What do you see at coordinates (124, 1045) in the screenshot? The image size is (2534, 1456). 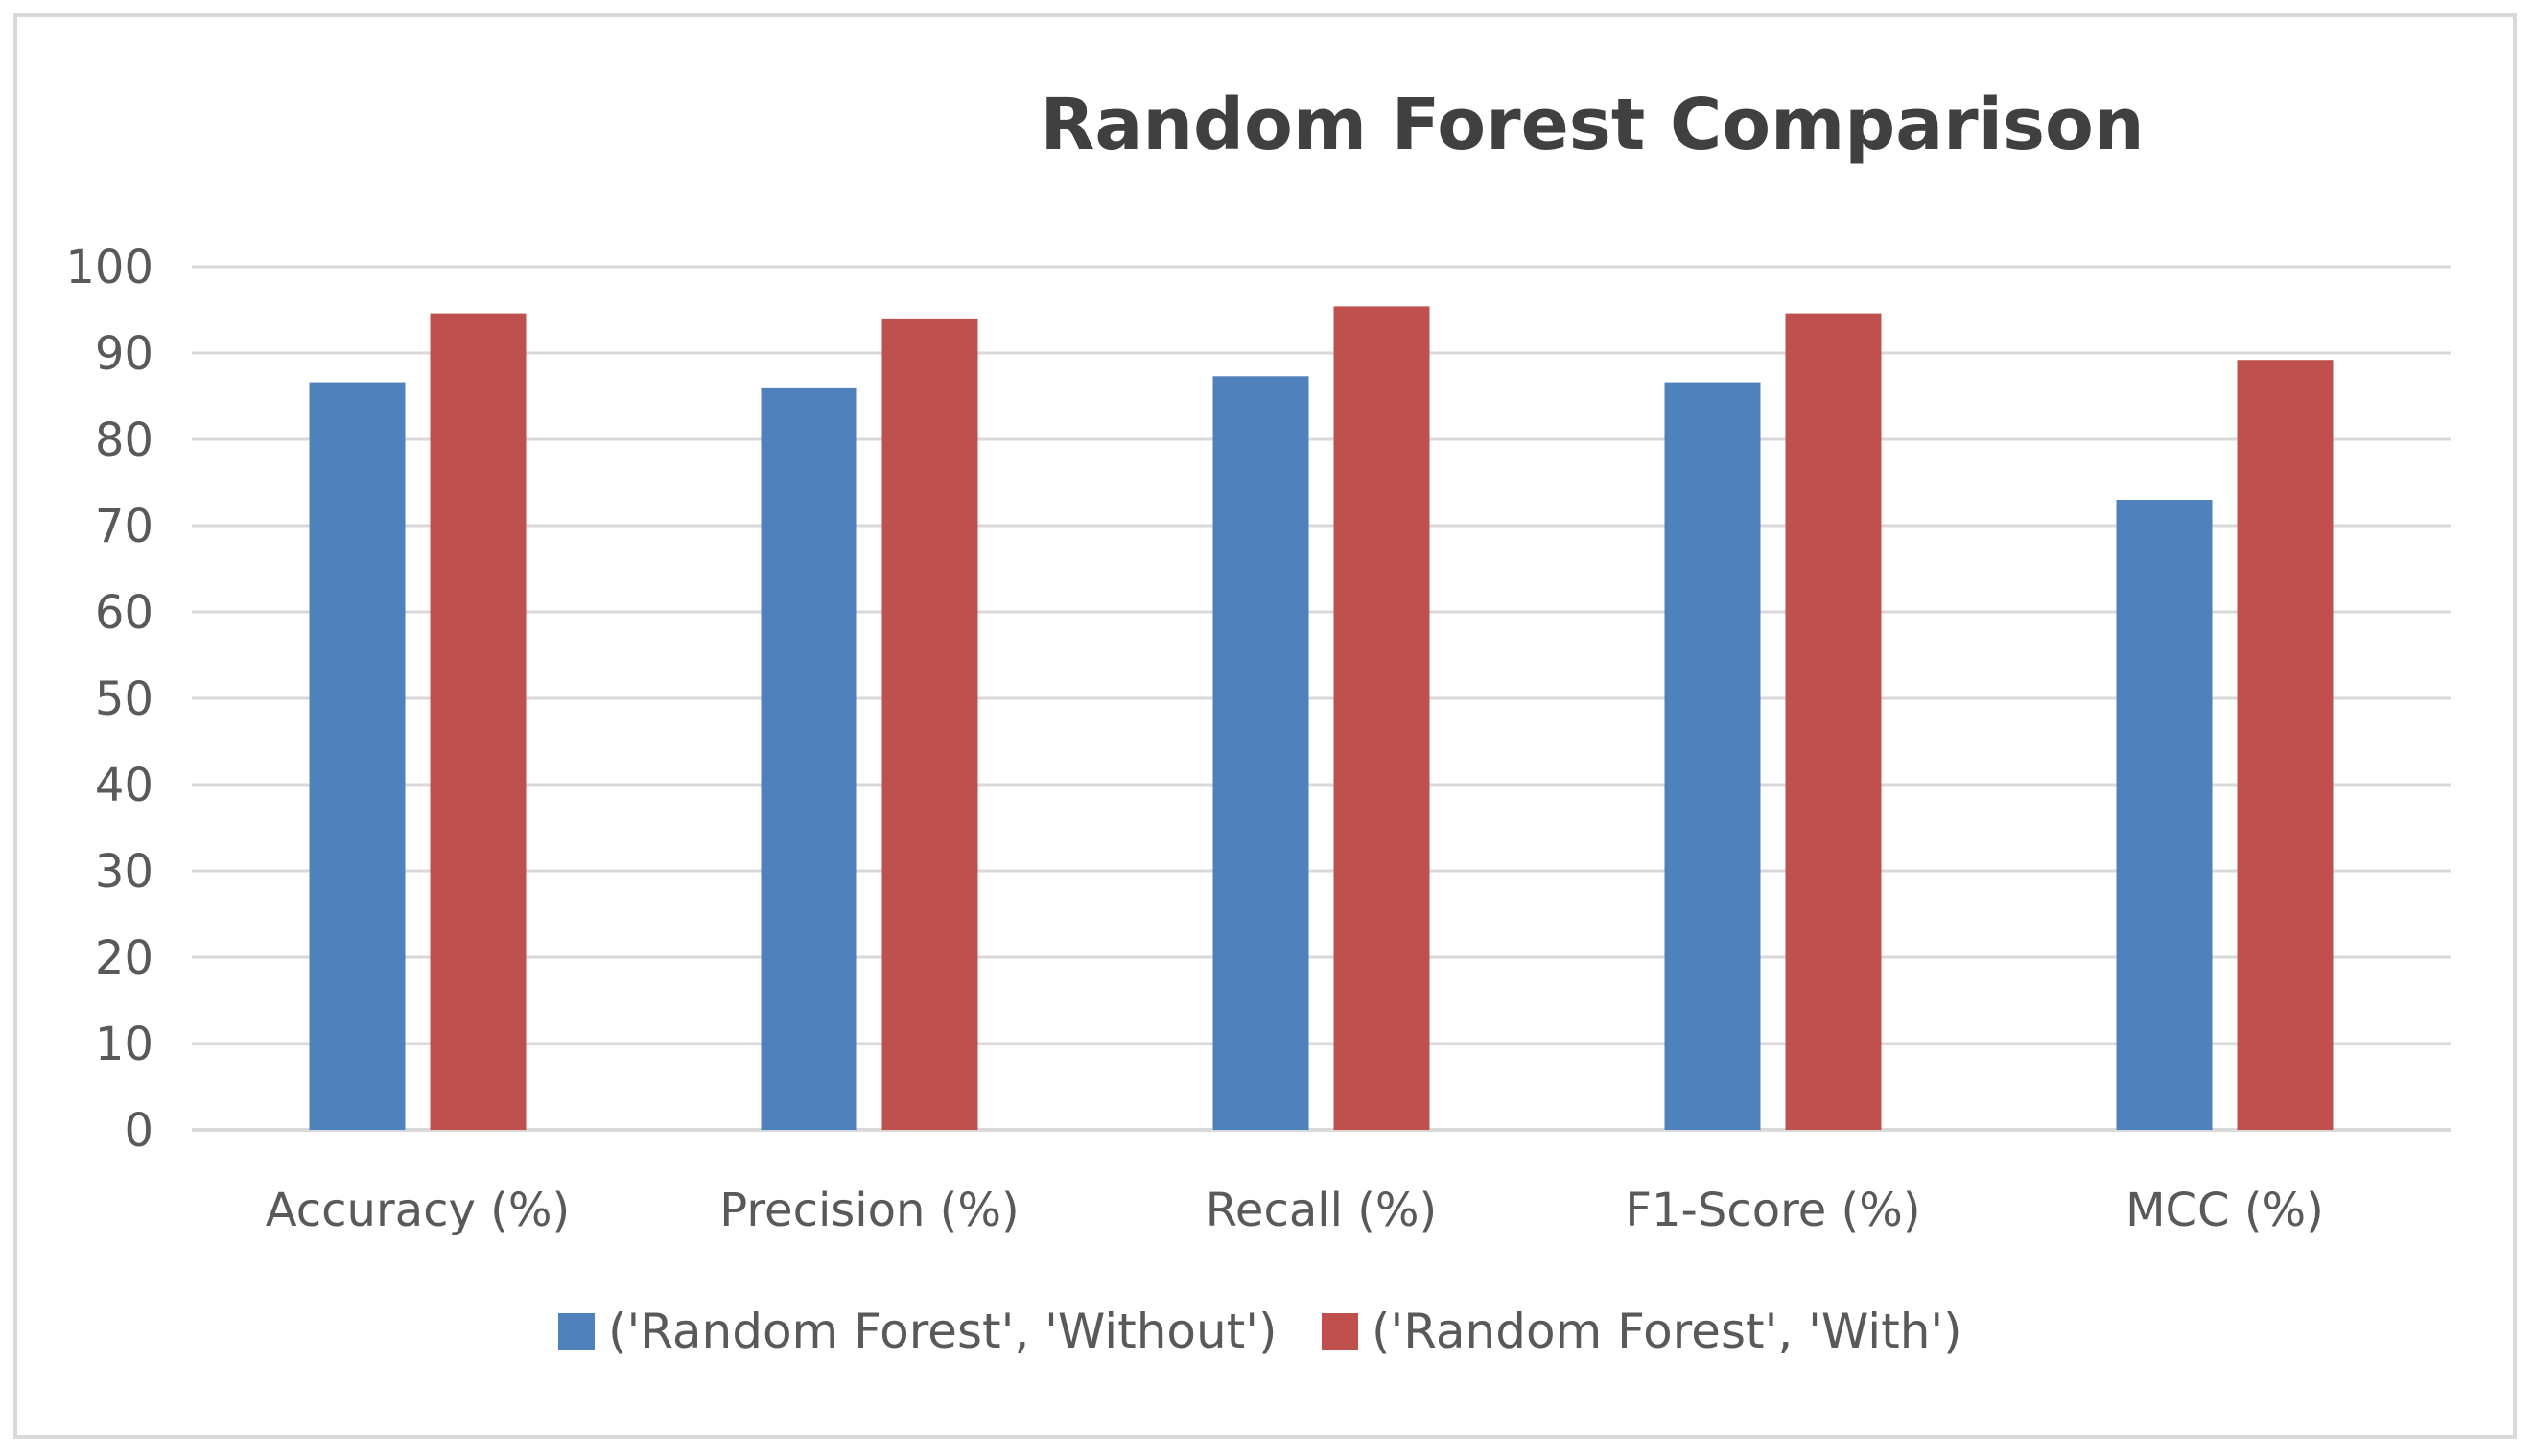 I see `y-tick-label: 10` at bounding box center [124, 1045].